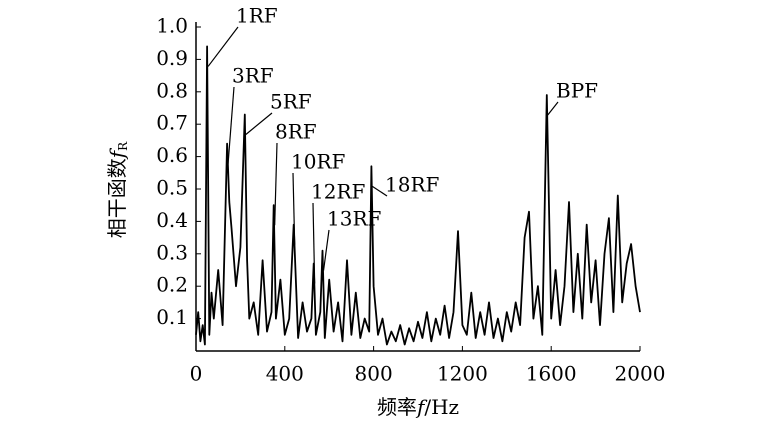  Describe the element at coordinates (172, 90) in the screenshot. I see `y-tick-label: 0.8` at that location.